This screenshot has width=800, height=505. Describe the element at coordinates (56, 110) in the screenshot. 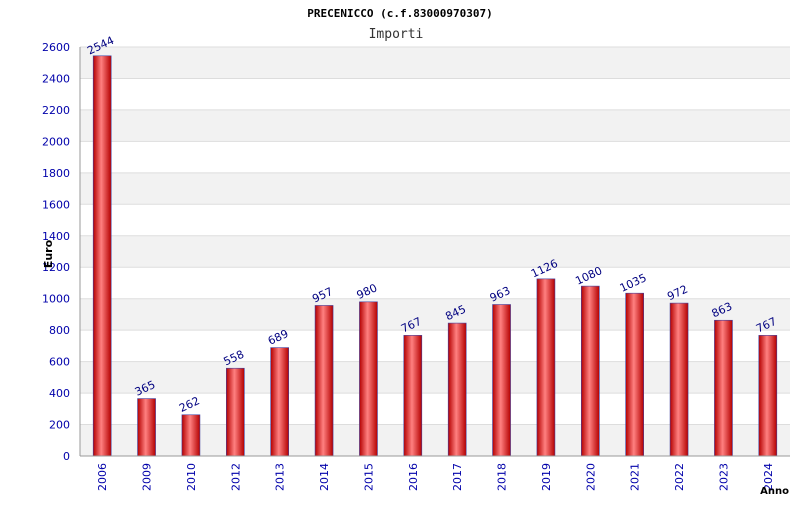

I see `y-tick-label: 2200` at that location.